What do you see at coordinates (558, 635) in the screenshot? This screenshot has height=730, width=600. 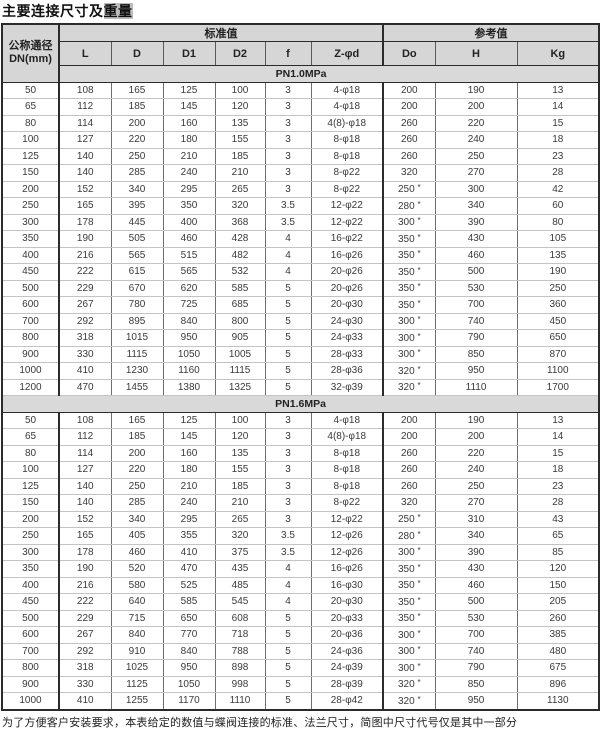 I see `table-cell: 385` at bounding box center [558, 635].